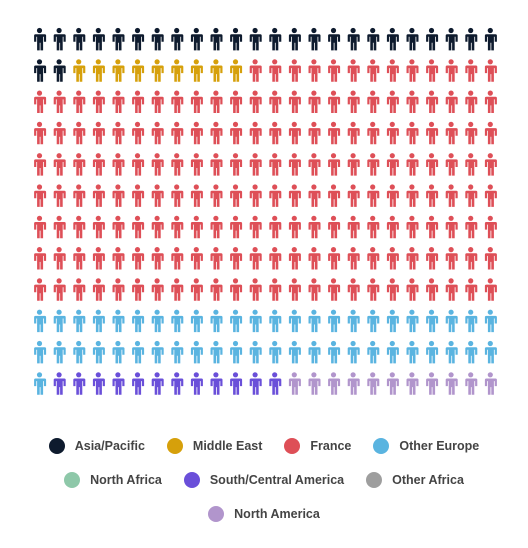 The height and width of the screenshot is (548, 528). I want to click on legend-item-north-america: North America, so click(264, 514).